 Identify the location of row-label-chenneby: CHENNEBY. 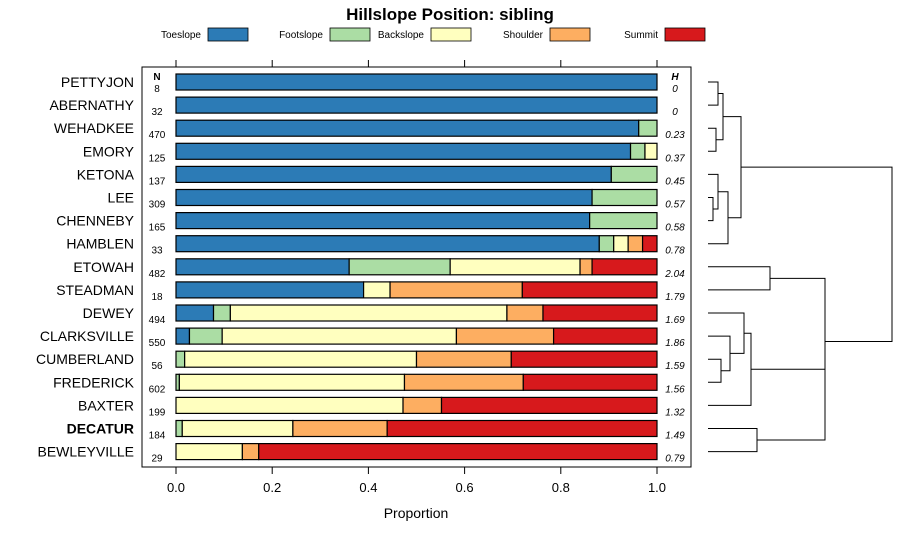
(95, 221).